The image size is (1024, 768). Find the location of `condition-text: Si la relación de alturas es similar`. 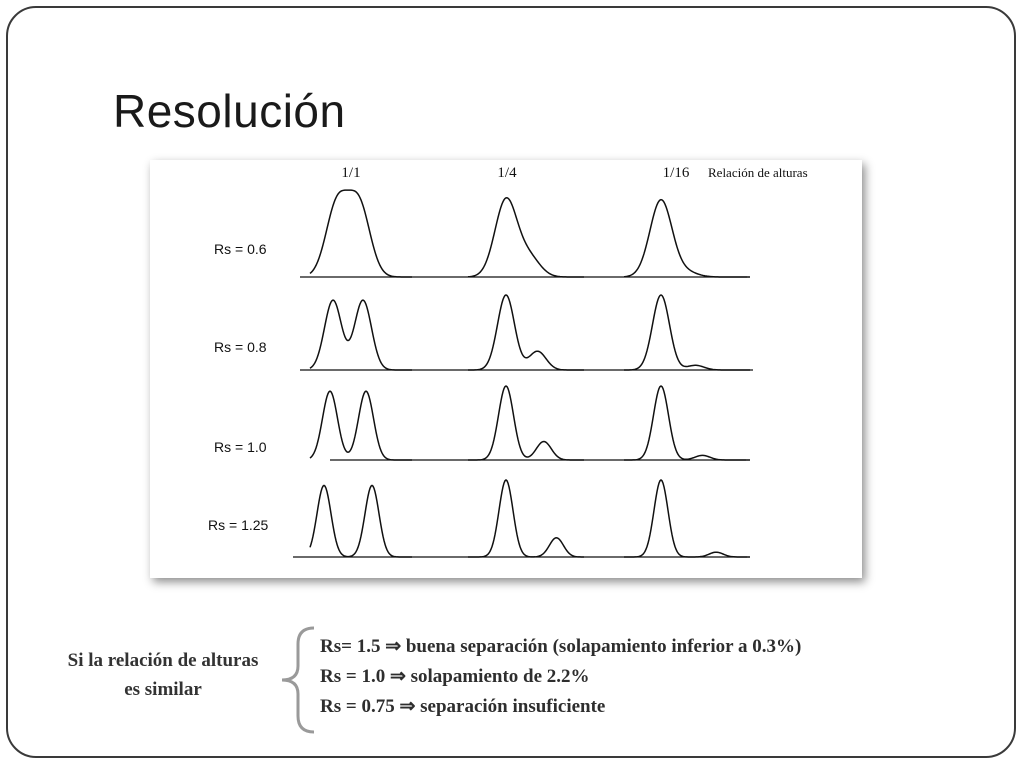

condition-text: Si la relación de alturas es similar is located at coordinates (163, 675).